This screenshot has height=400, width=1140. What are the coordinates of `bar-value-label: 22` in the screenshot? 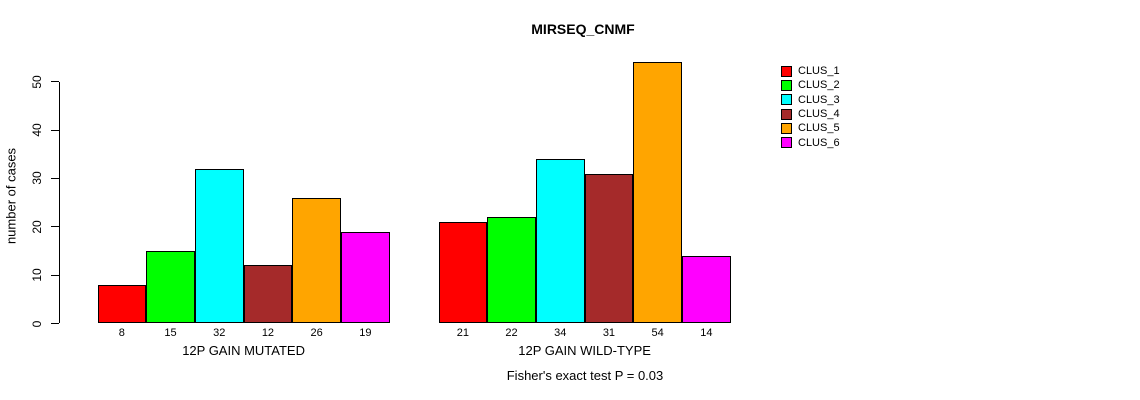 It's located at (511, 332).